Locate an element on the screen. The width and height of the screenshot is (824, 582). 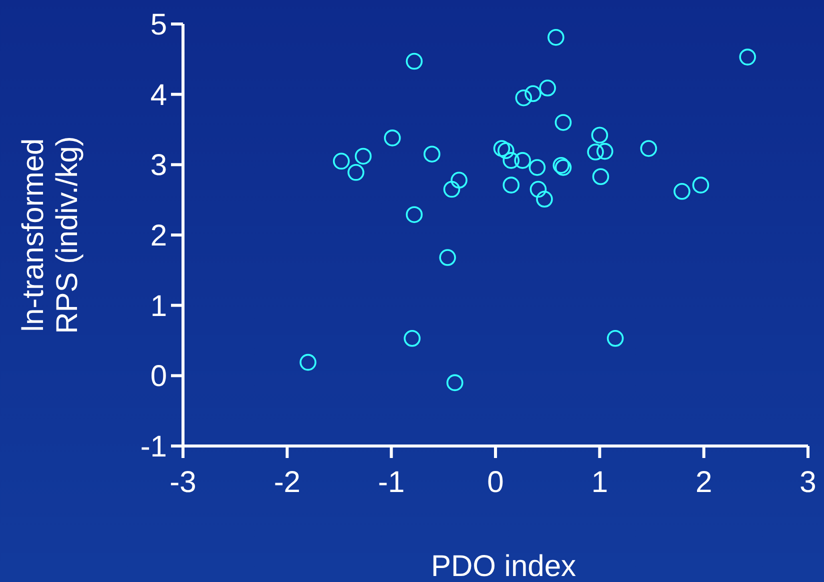
y-tick-label: -1 is located at coordinates (153, 447).